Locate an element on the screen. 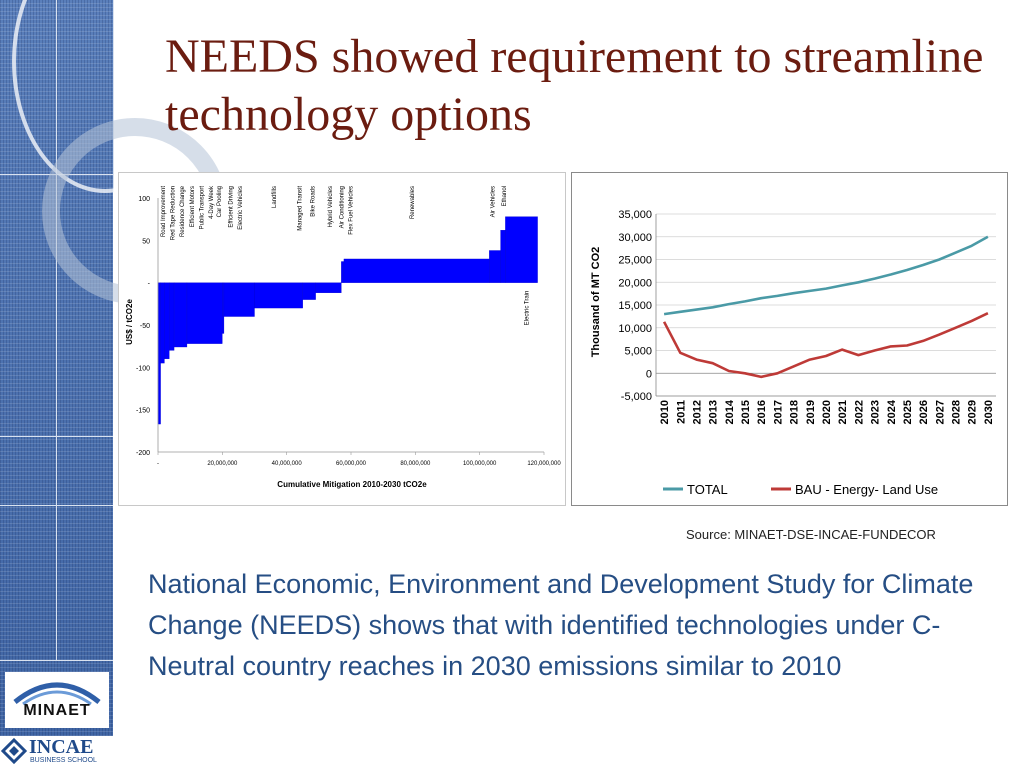 The width and height of the screenshot is (1024, 768). c1-x-tick-label: 40,000,000 is located at coordinates (287, 464).